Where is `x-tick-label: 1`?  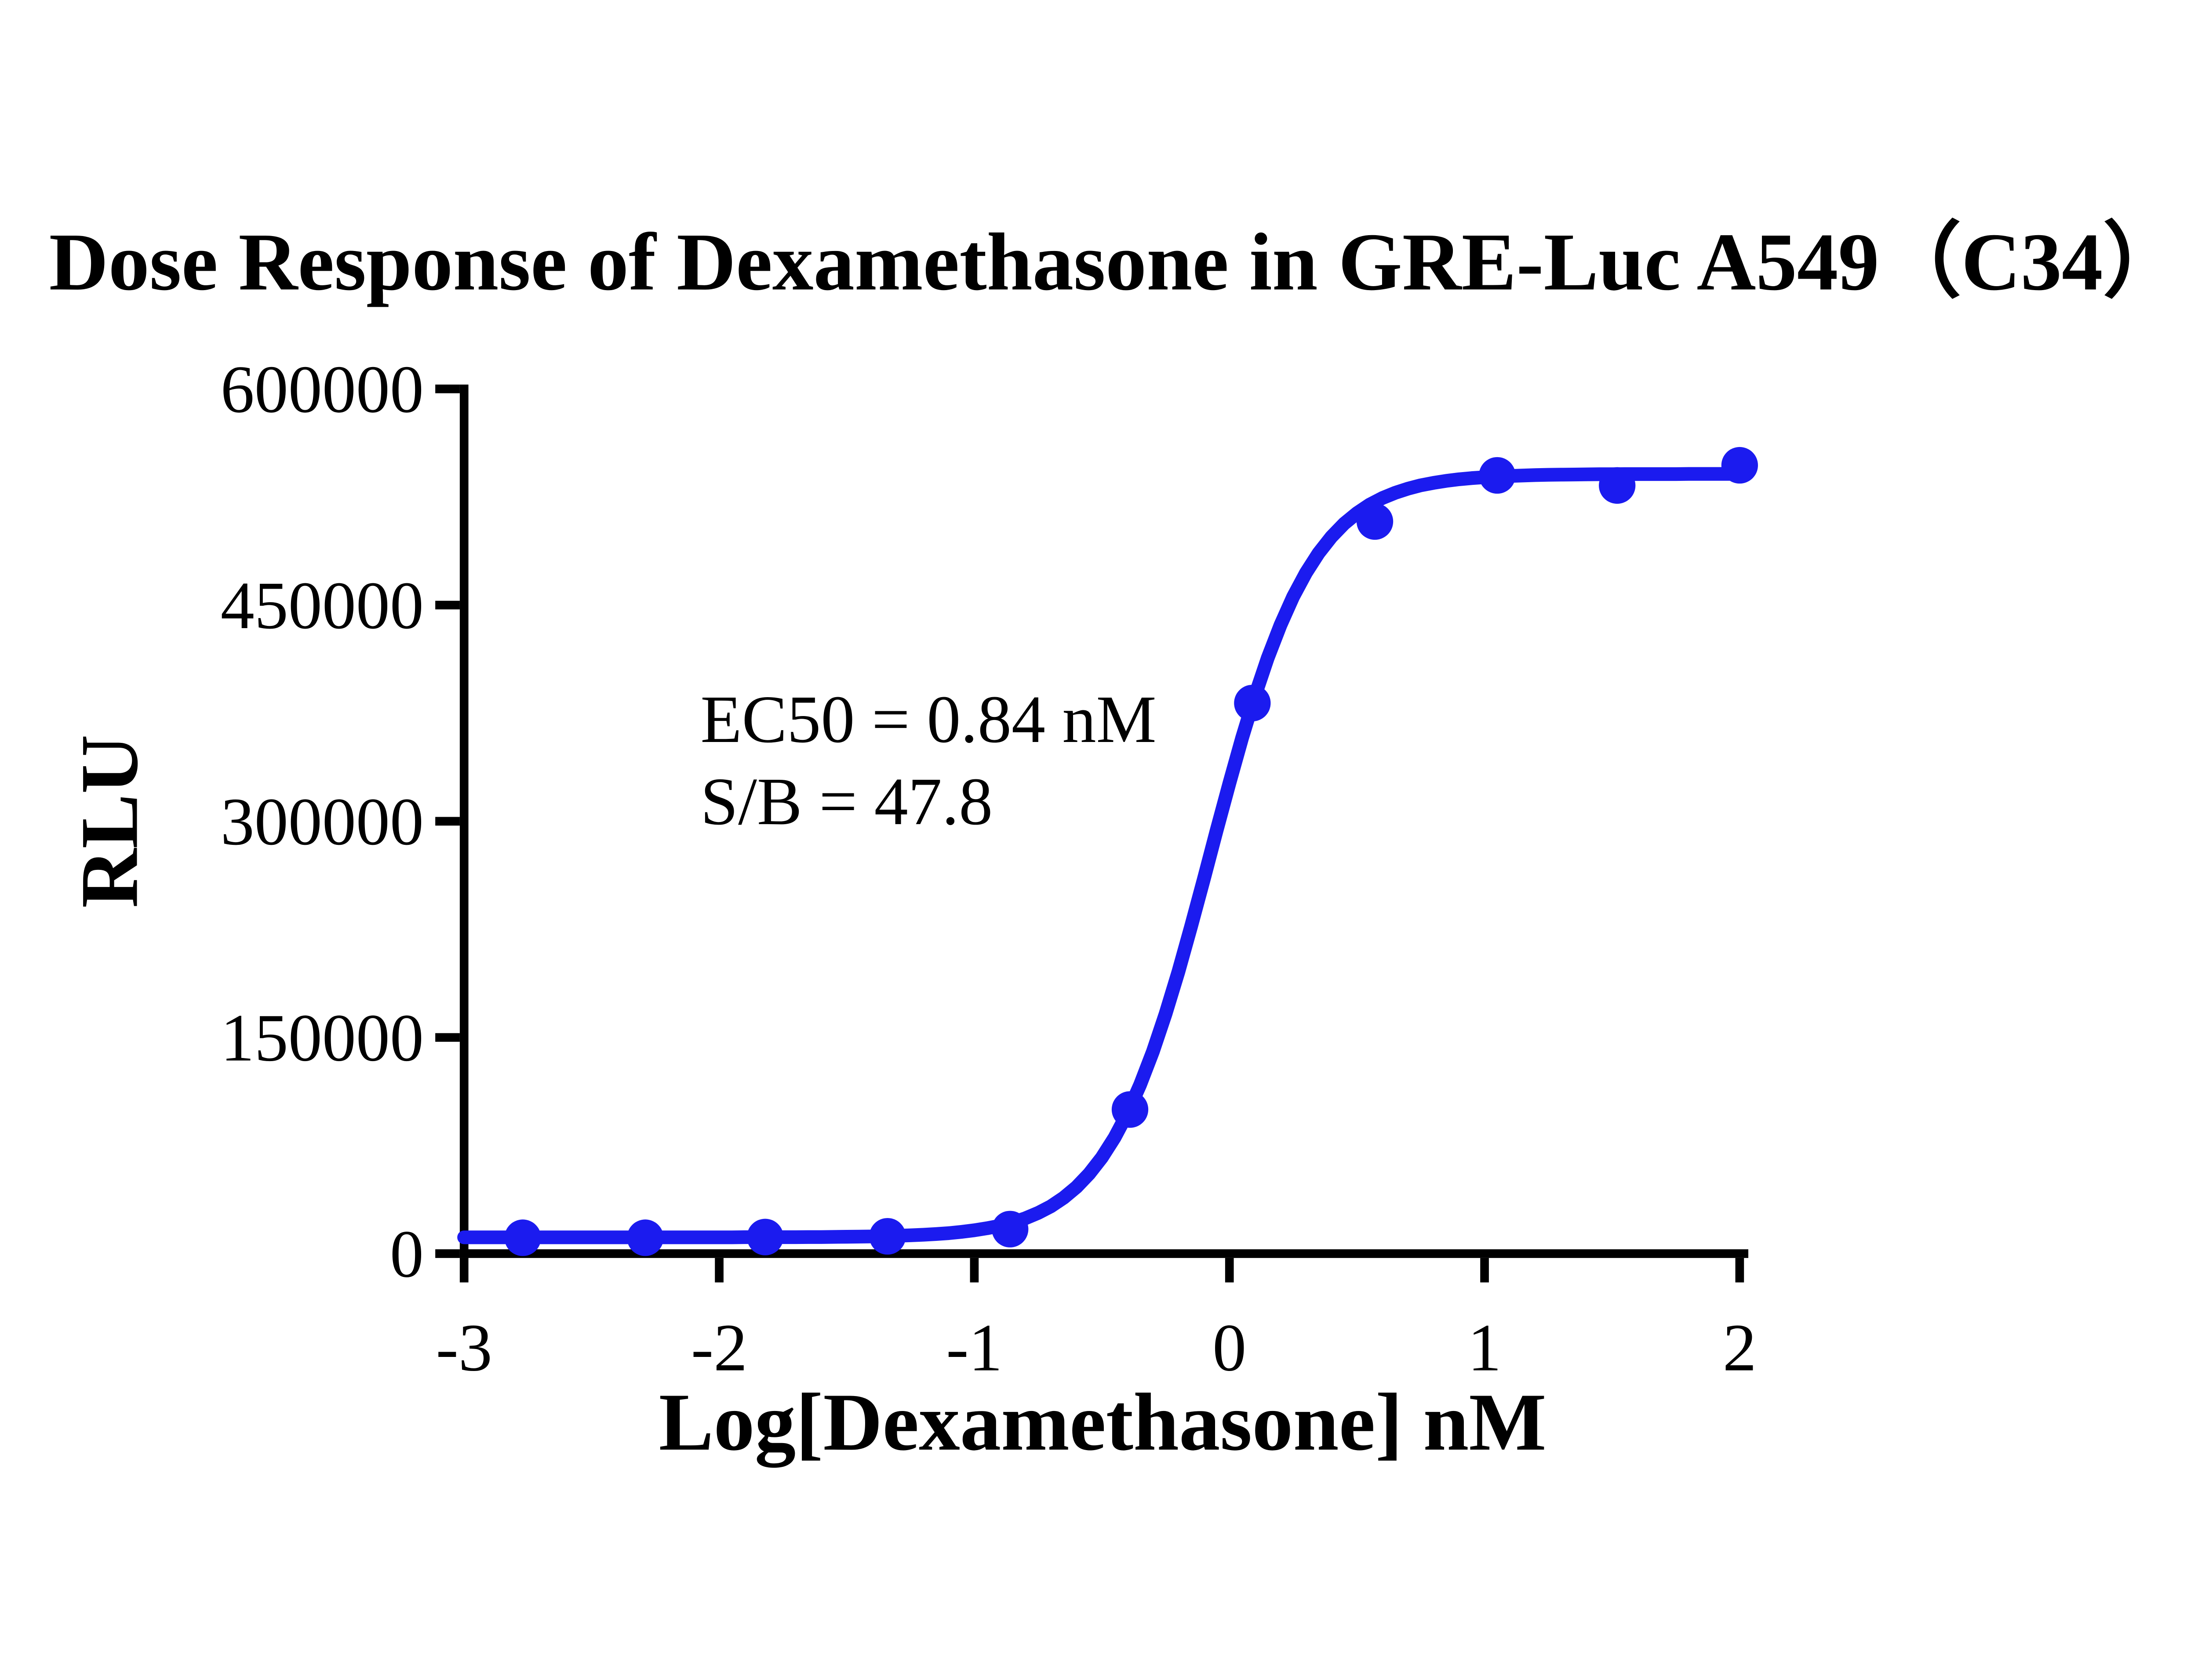 x-tick-label: 1 is located at coordinates (1485, 1348).